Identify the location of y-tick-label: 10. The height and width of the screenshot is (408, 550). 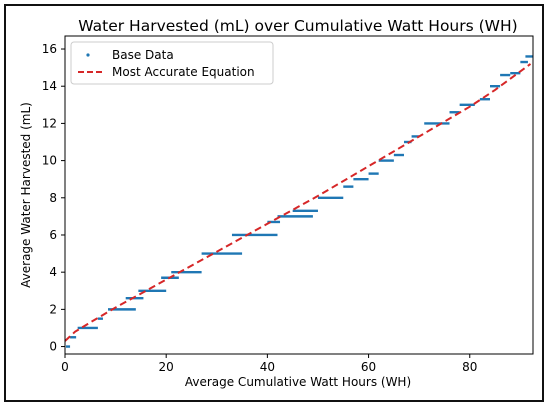
(49, 161).